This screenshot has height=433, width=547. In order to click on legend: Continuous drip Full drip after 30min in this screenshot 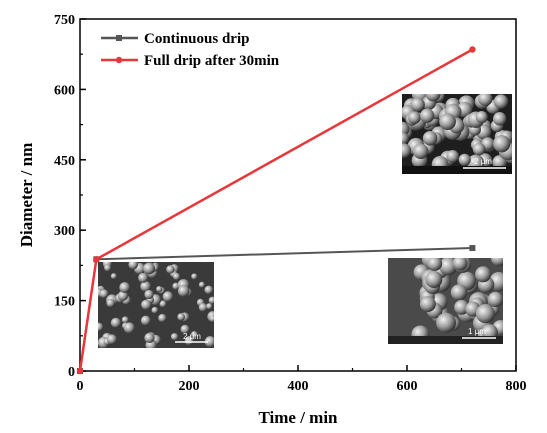, I will do `click(190, 50)`.